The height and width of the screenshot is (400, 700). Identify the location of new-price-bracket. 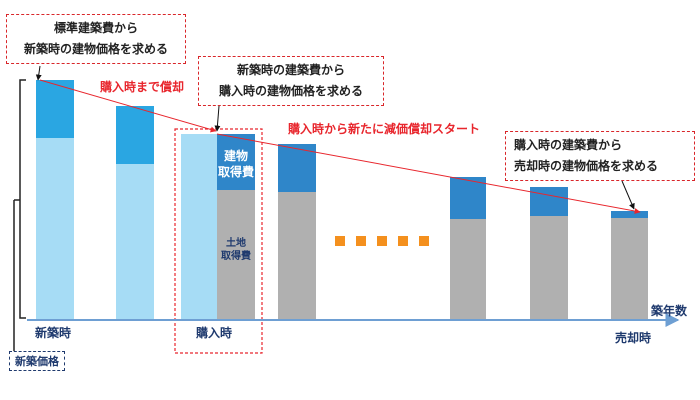
(22, 199).